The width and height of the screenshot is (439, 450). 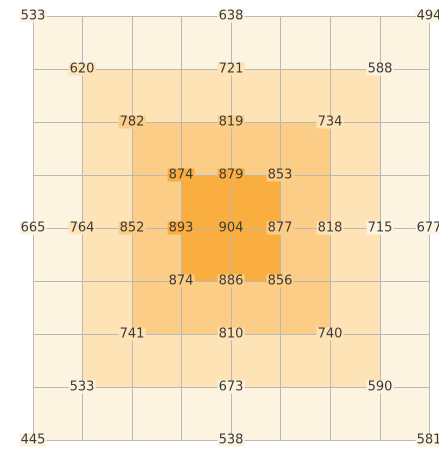 What do you see at coordinates (280, 175) in the screenshot?
I see `grid-value-label: 853` at bounding box center [280, 175].